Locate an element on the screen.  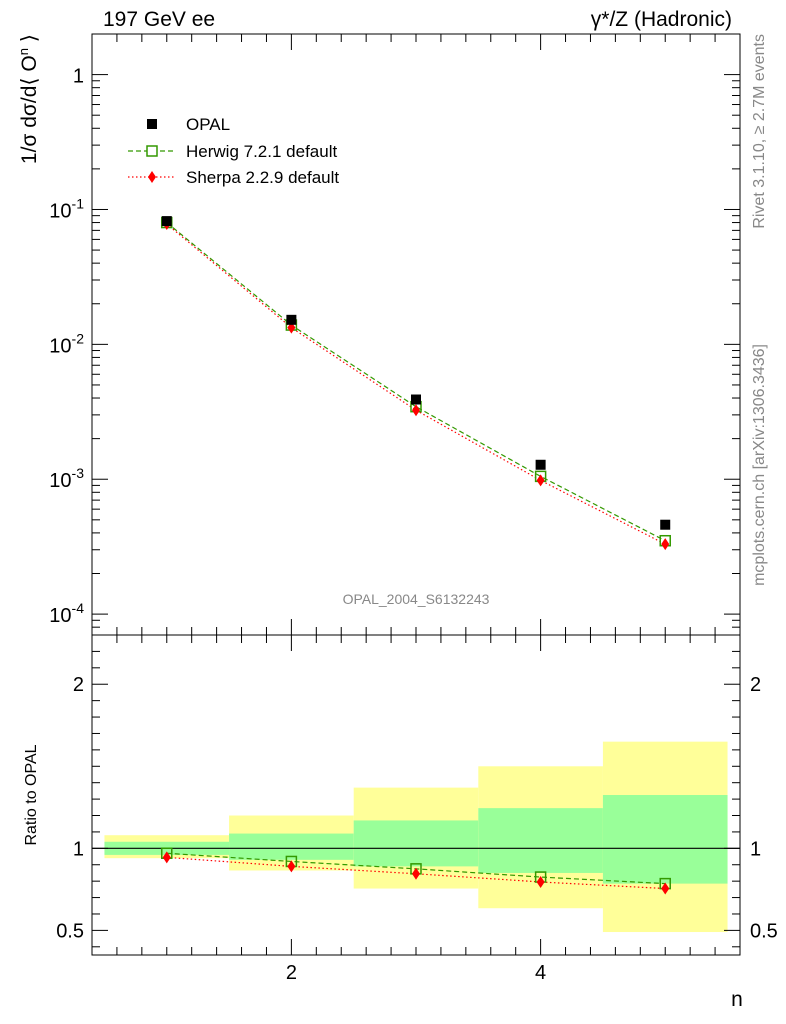
x-tick-label: 4 is located at coordinates (540, 973).